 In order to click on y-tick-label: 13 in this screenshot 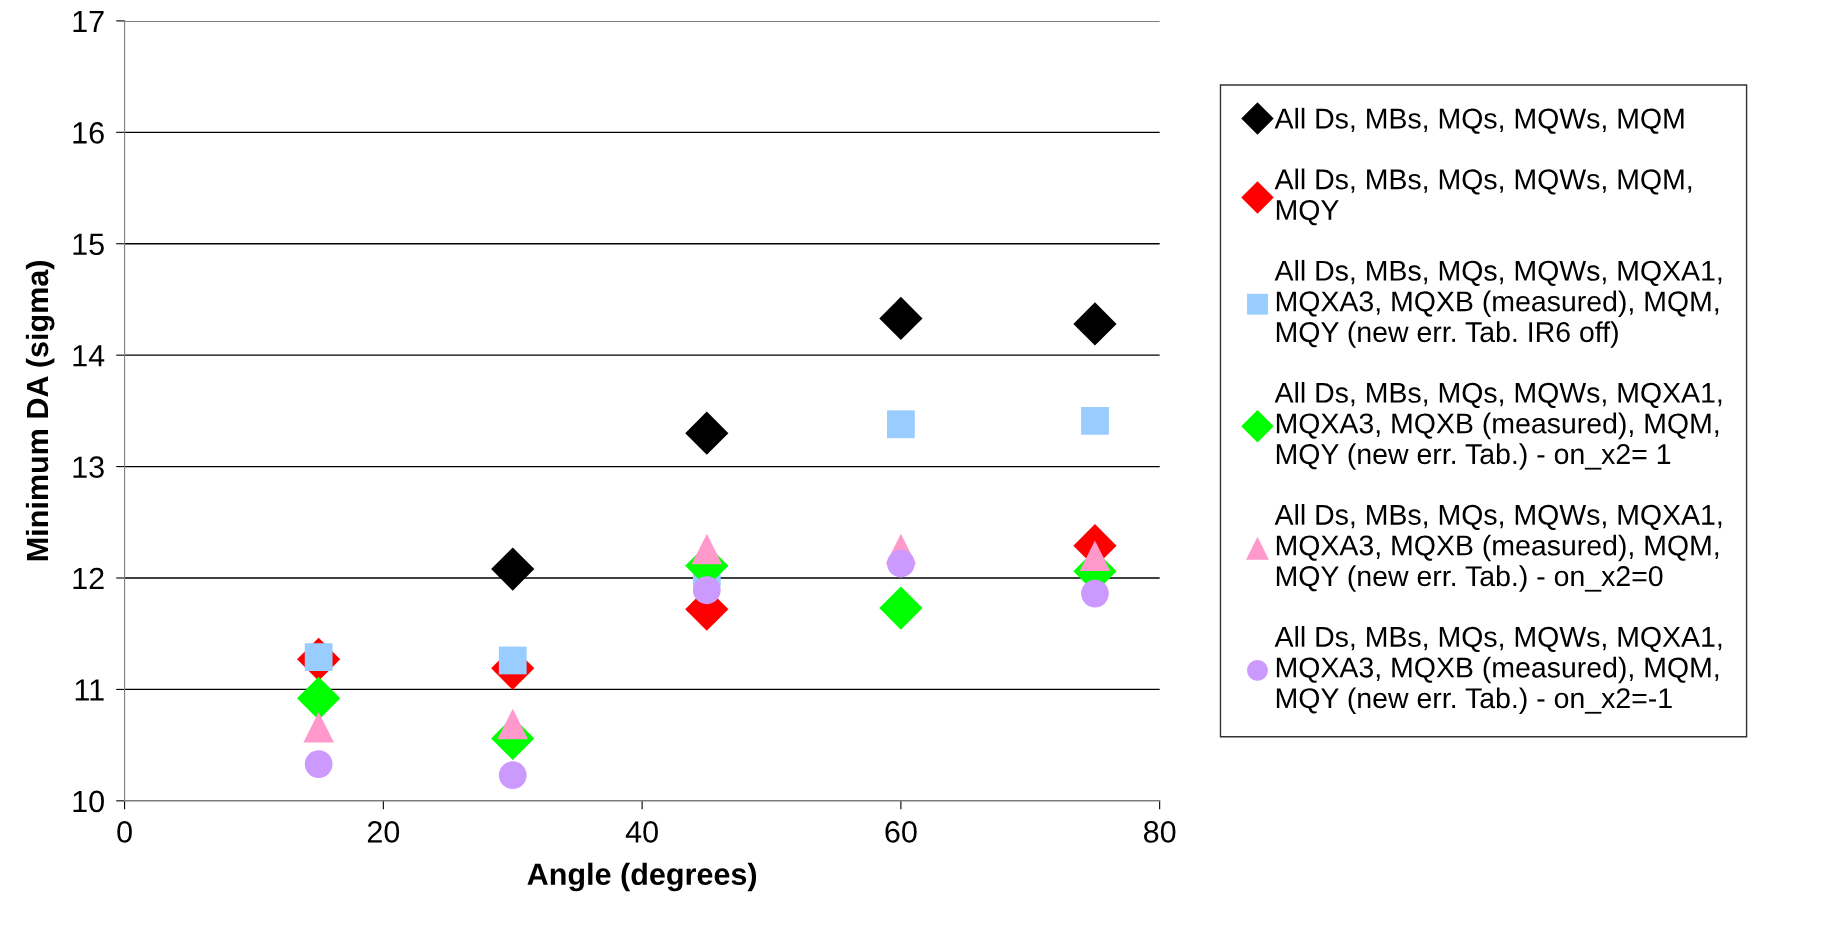, I will do `click(88, 467)`.